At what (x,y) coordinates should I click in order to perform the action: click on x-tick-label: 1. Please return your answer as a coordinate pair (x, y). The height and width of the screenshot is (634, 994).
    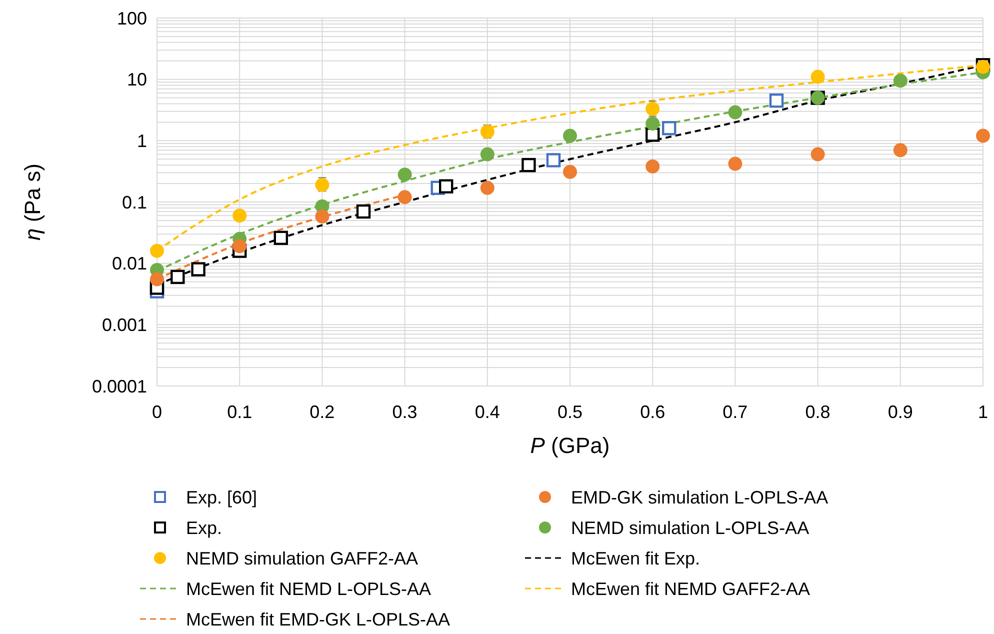
    Looking at the image, I should click on (983, 412).